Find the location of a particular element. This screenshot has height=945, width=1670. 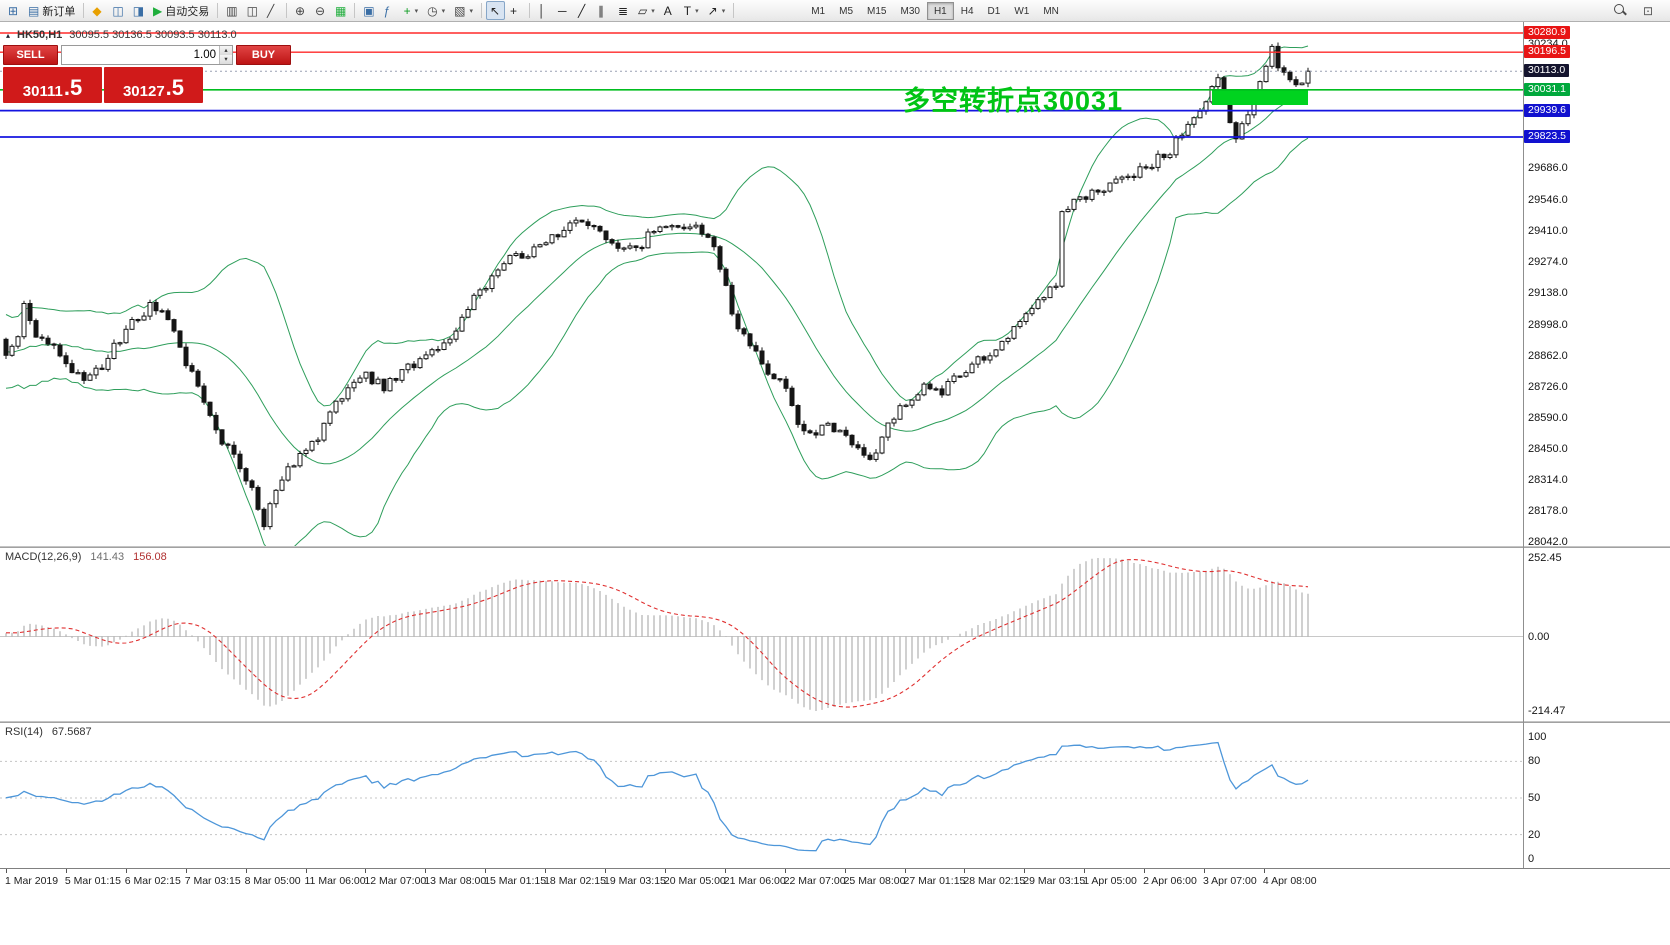

trendline-tool-button: ╱ is located at coordinates (583, 10).